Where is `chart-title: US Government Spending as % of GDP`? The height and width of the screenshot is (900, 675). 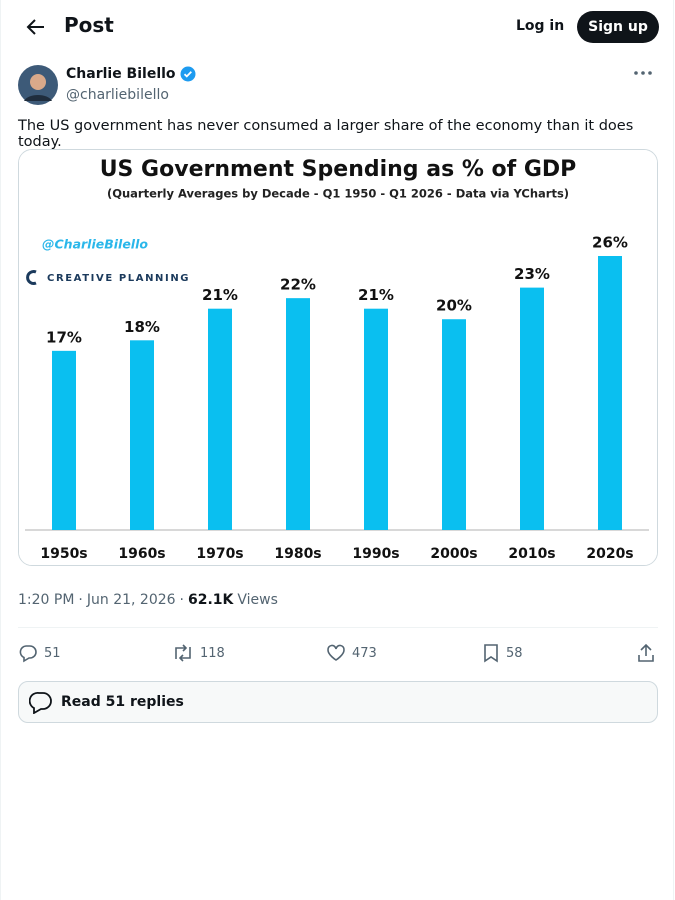 chart-title: US Government Spending as % of GDP is located at coordinates (338, 169).